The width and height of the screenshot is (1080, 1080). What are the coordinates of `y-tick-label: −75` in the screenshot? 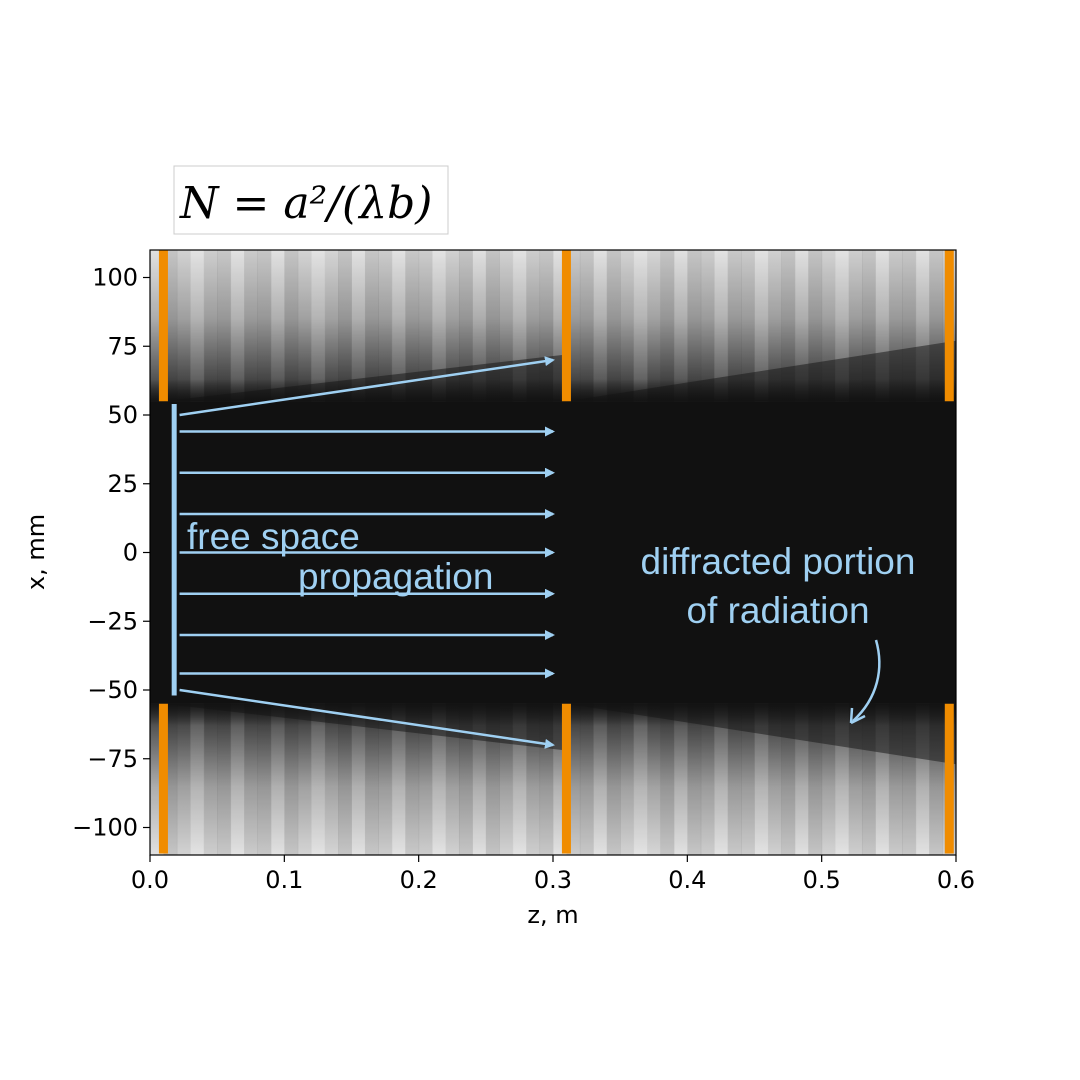 It's located at (112, 759).